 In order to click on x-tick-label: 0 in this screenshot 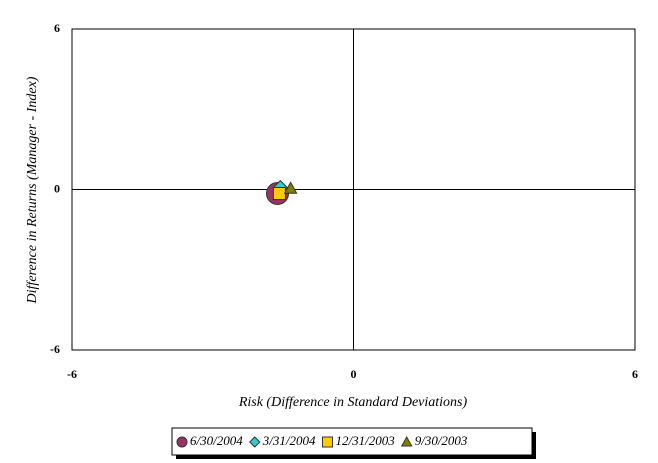, I will do `click(354, 374)`.